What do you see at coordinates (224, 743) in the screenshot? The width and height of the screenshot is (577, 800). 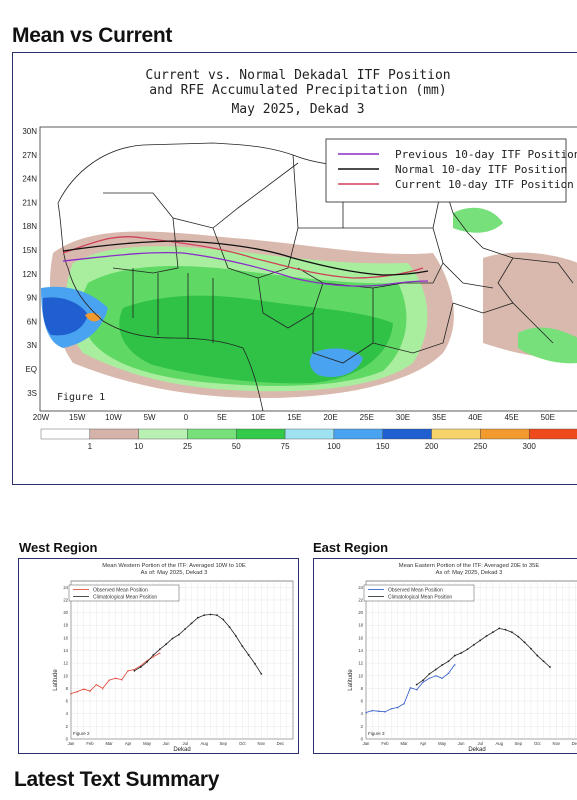 I see `x-tick-label: Sep` at bounding box center [224, 743].